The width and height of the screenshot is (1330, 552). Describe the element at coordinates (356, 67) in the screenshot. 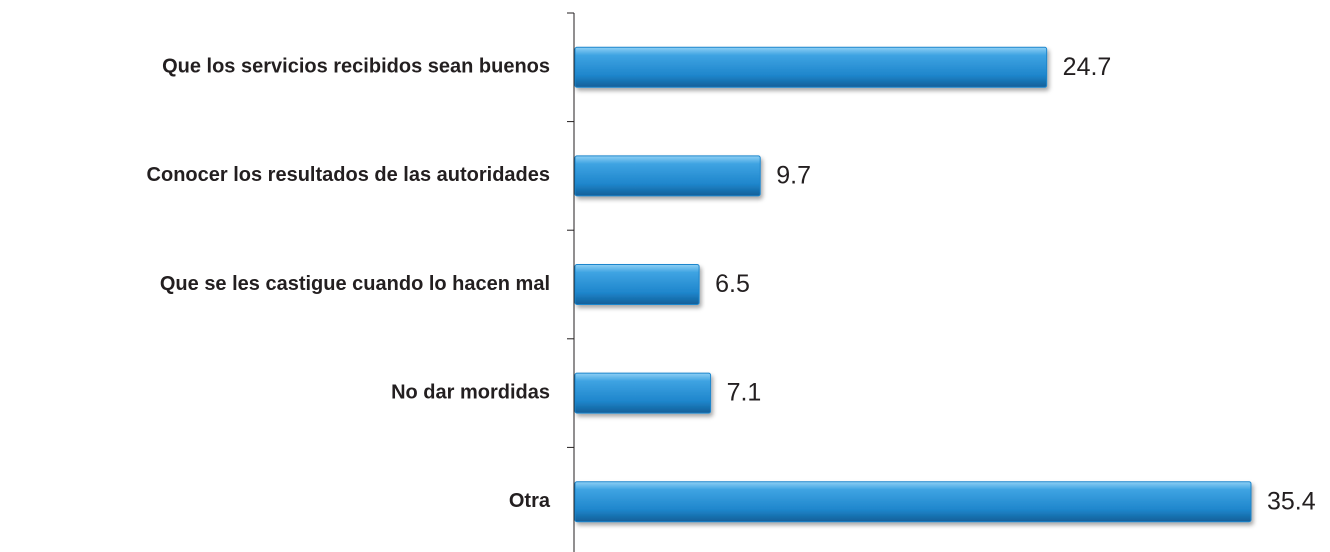

I see `category-label: Que los servicios recibidos sean buenos` at that location.